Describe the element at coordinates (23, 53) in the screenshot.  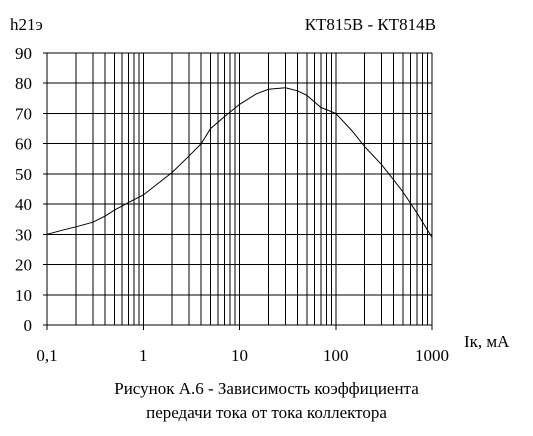
I see `y-tick-label: 90` at that location.